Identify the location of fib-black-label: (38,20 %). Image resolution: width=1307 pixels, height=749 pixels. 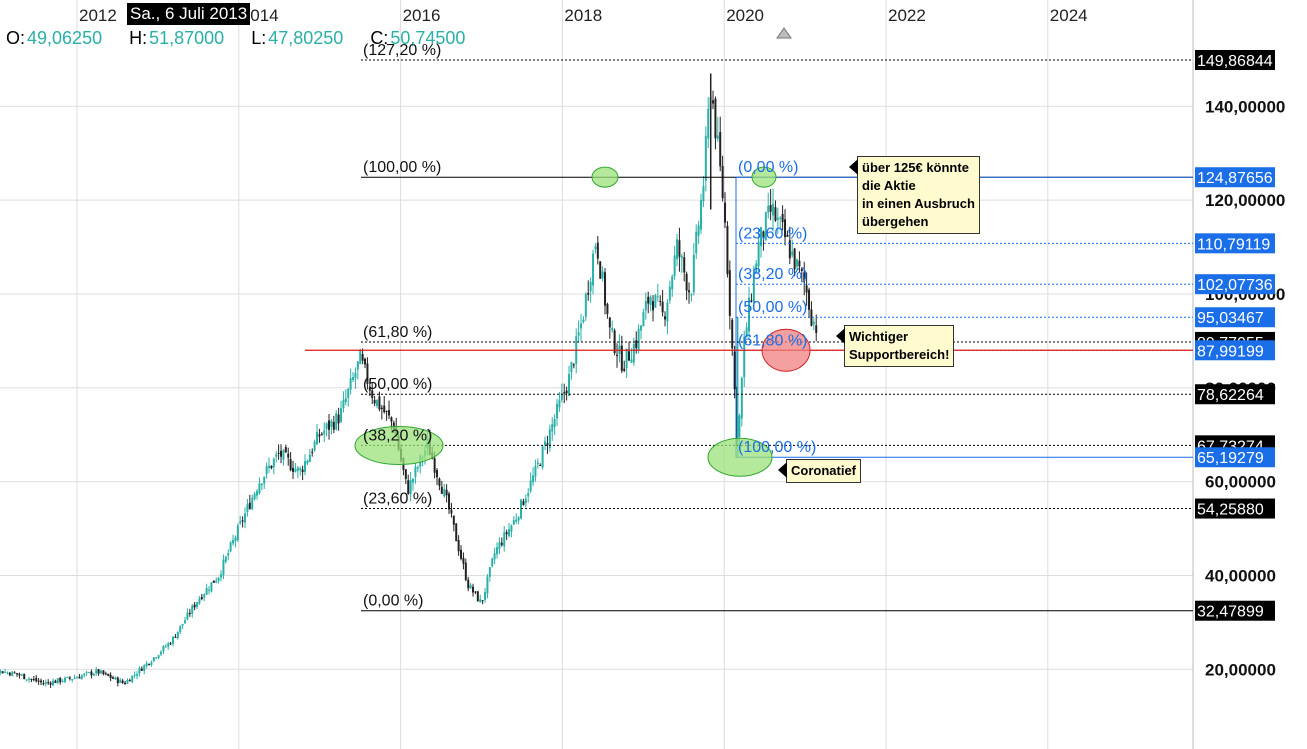
(397, 435).